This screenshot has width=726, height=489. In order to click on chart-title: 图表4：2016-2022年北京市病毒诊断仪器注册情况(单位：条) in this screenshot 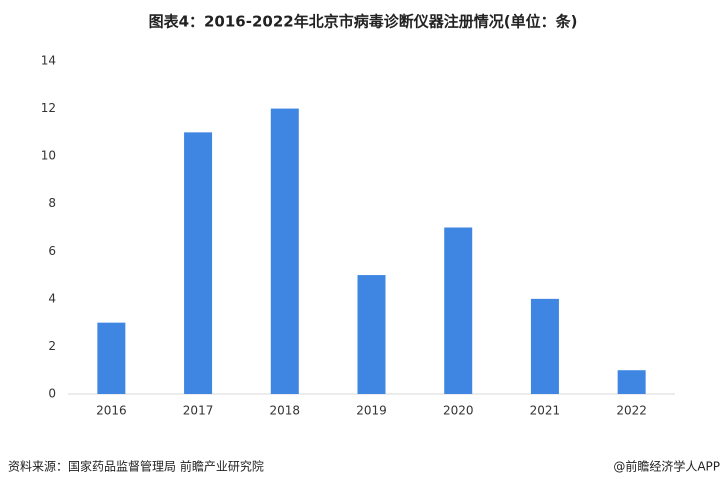, I will do `click(363, 22)`.